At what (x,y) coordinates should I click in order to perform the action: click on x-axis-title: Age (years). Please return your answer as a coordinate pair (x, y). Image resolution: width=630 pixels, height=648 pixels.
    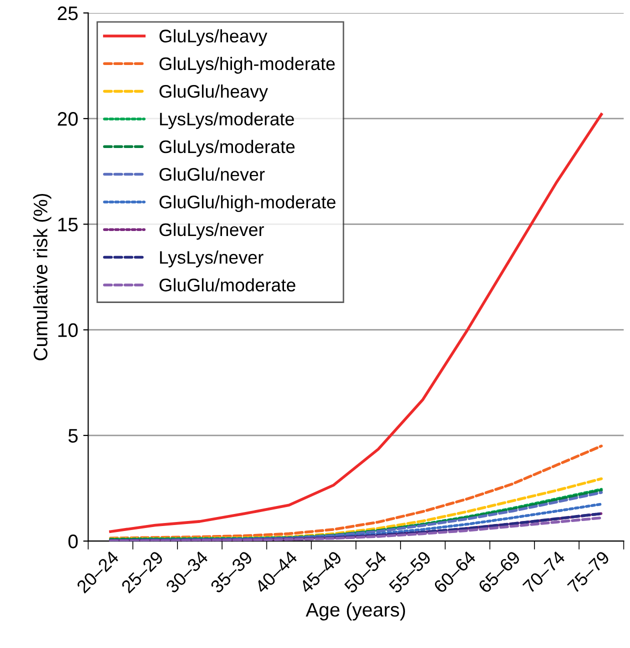
    Looking at the image, I should click on (355, 611).